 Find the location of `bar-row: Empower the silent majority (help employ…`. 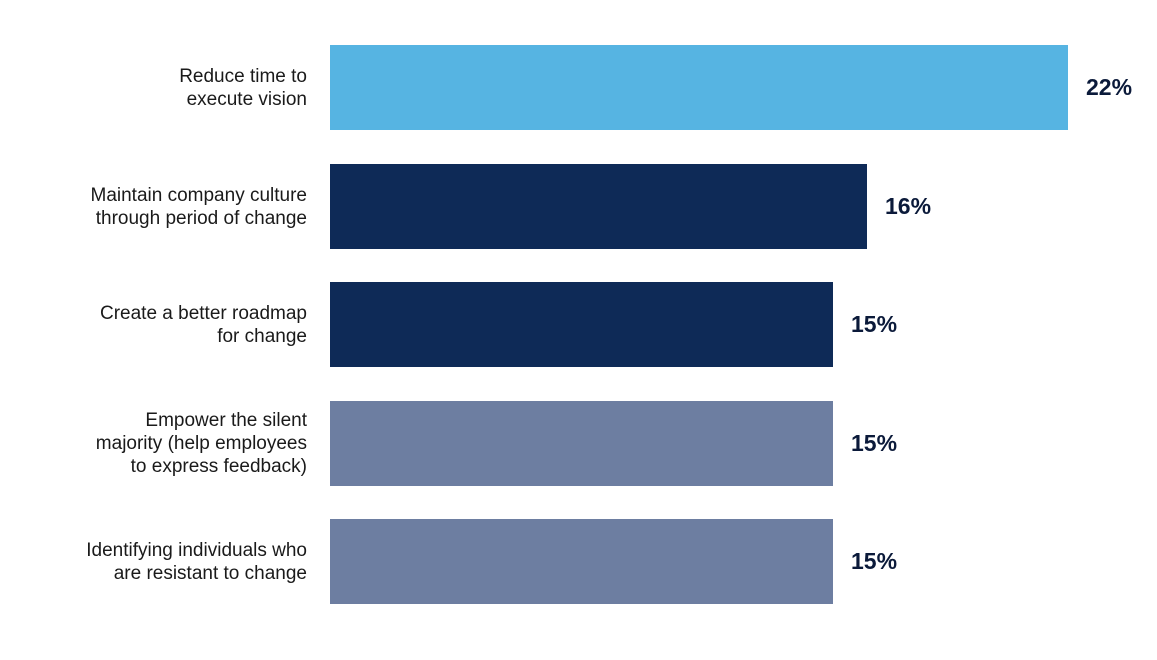

bar-row: Empower the silent majority (help employ… is located at coordinates (578, 443).